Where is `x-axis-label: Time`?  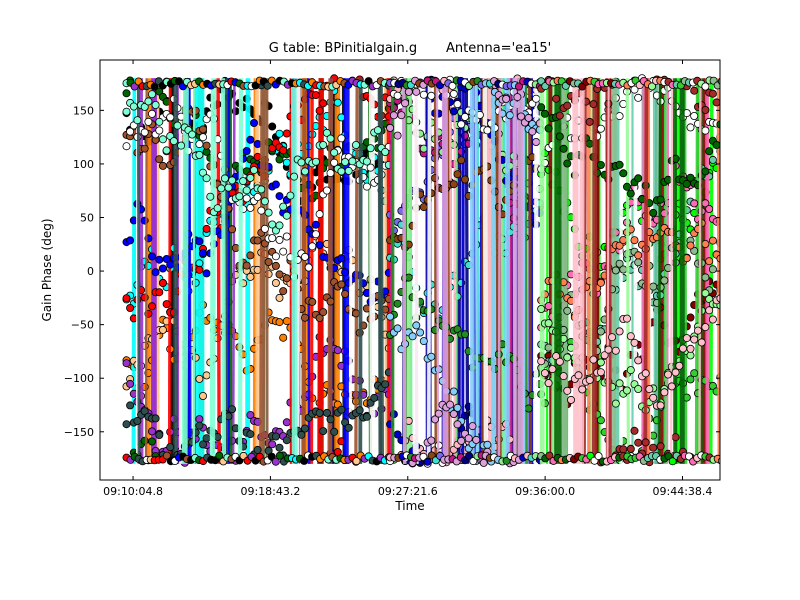 x-axis-label: Time is located at coordinates (409, 506).